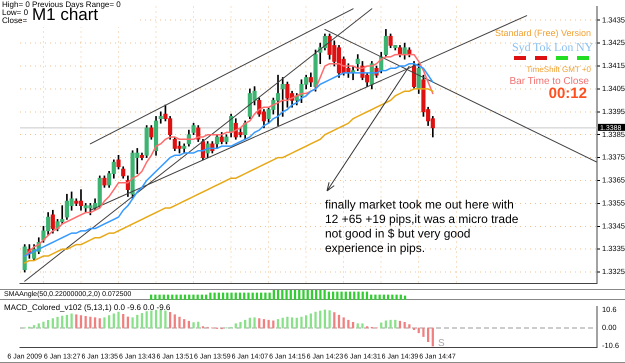 The image size is (625, 363). Describe the element at coordinates (564, 47) in the screenshot. I see `annotation: Lon` at that location.